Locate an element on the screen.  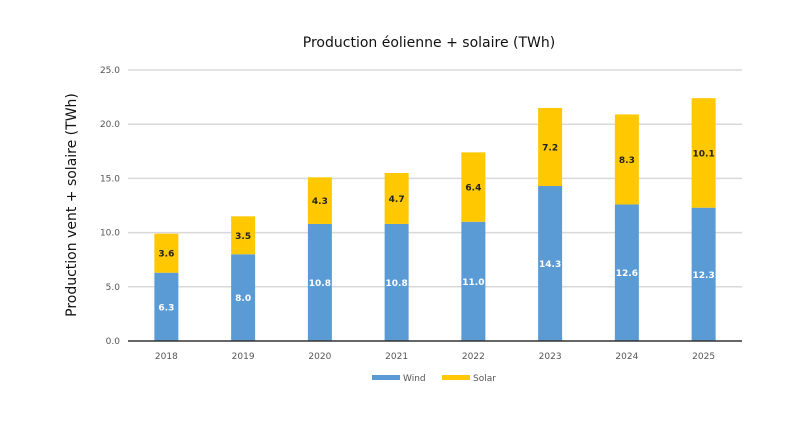
y-tick-label: 15.0 is located at coordinates (110, 179).